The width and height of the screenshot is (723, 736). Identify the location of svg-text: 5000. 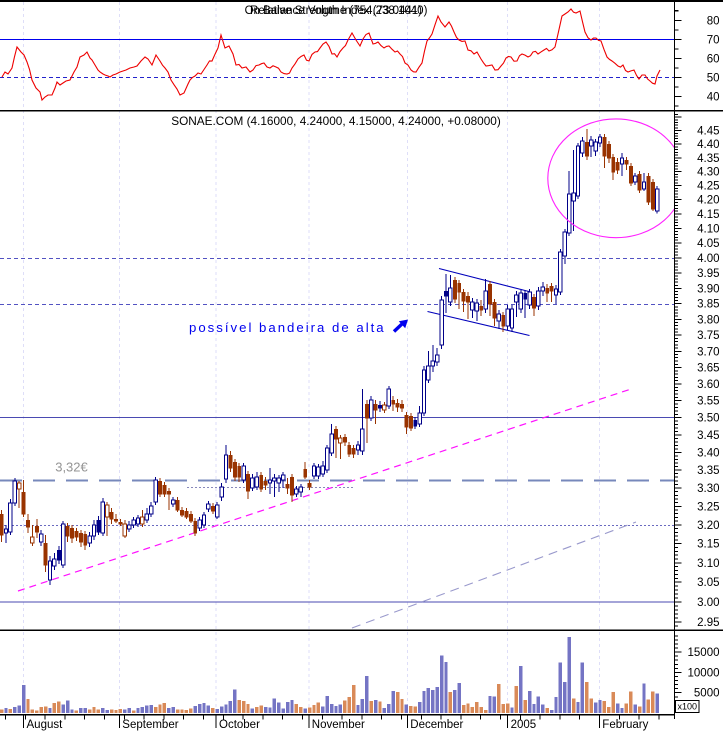
(707, 694).